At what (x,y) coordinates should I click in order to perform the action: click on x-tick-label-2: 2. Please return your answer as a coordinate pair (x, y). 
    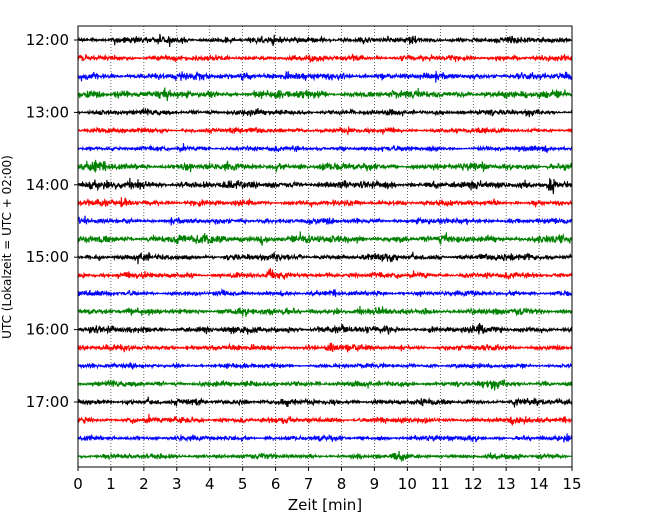
    Looking at the image, I should click on (144, 484).